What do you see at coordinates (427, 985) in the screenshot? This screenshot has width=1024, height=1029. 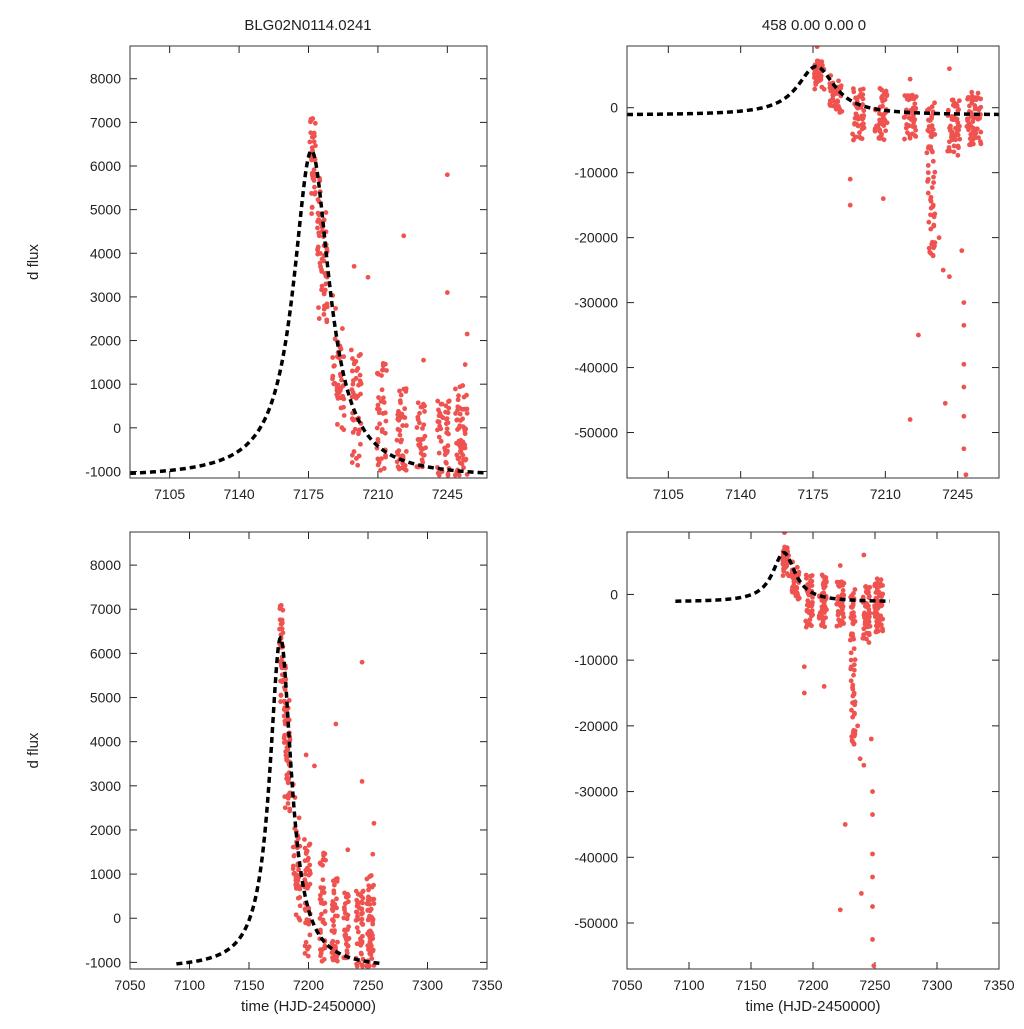 I see `x-tick-label: 7300` at bounding box center [427, 985].